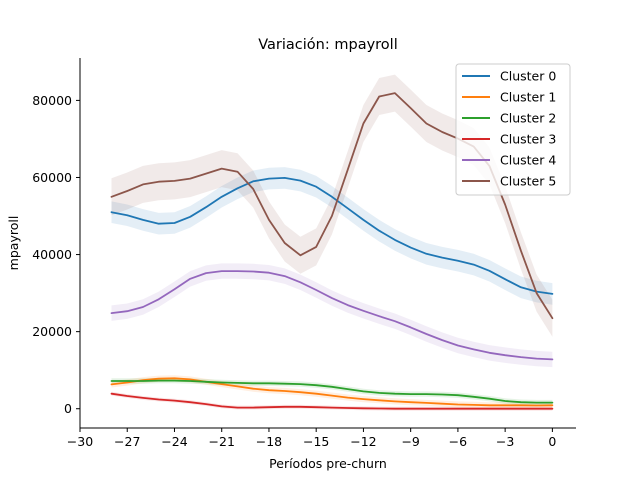 The width and height of the screenshot is (640, 480). I want to click on cluster-4-line, so click(332, 315).